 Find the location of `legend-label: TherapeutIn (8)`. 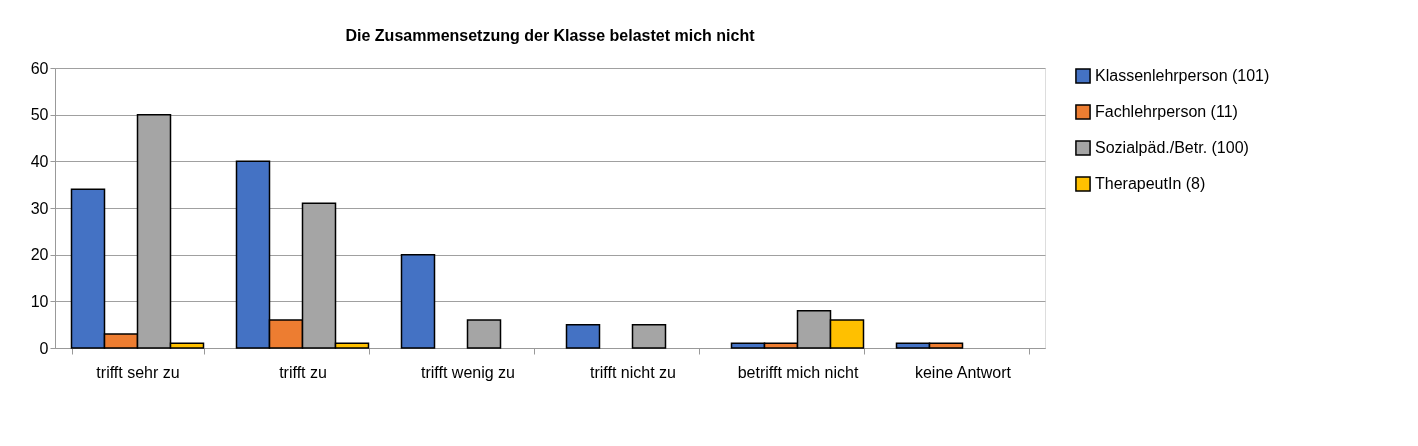

legend-label: TherapeutIn (8) is located at coordinates (1150, 183).